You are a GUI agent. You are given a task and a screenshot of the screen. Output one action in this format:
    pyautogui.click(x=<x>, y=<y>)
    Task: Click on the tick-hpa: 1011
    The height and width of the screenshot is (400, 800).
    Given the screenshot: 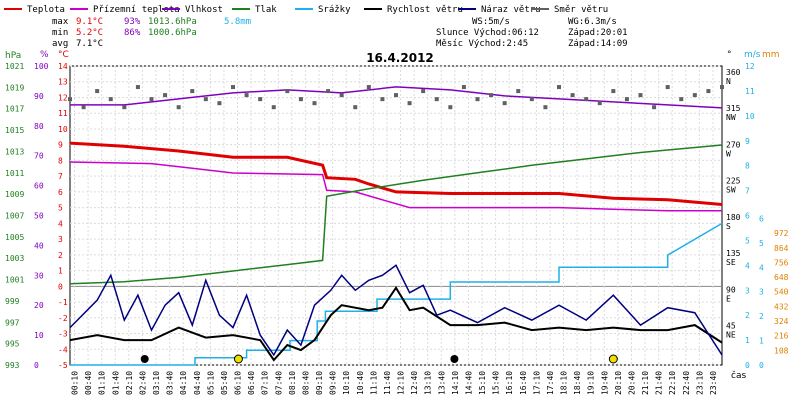 What is the action you would take?
    pyautogui.click(x=14, y=173)
    